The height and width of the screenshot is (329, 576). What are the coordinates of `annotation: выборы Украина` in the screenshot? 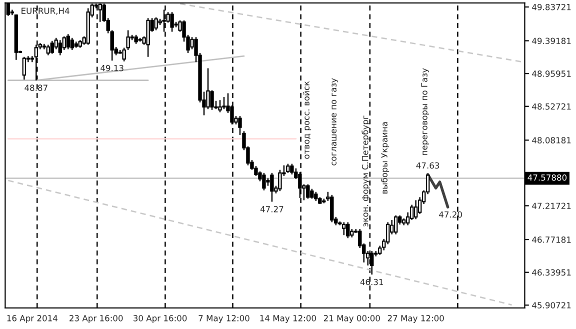 It's located at (385, 158).